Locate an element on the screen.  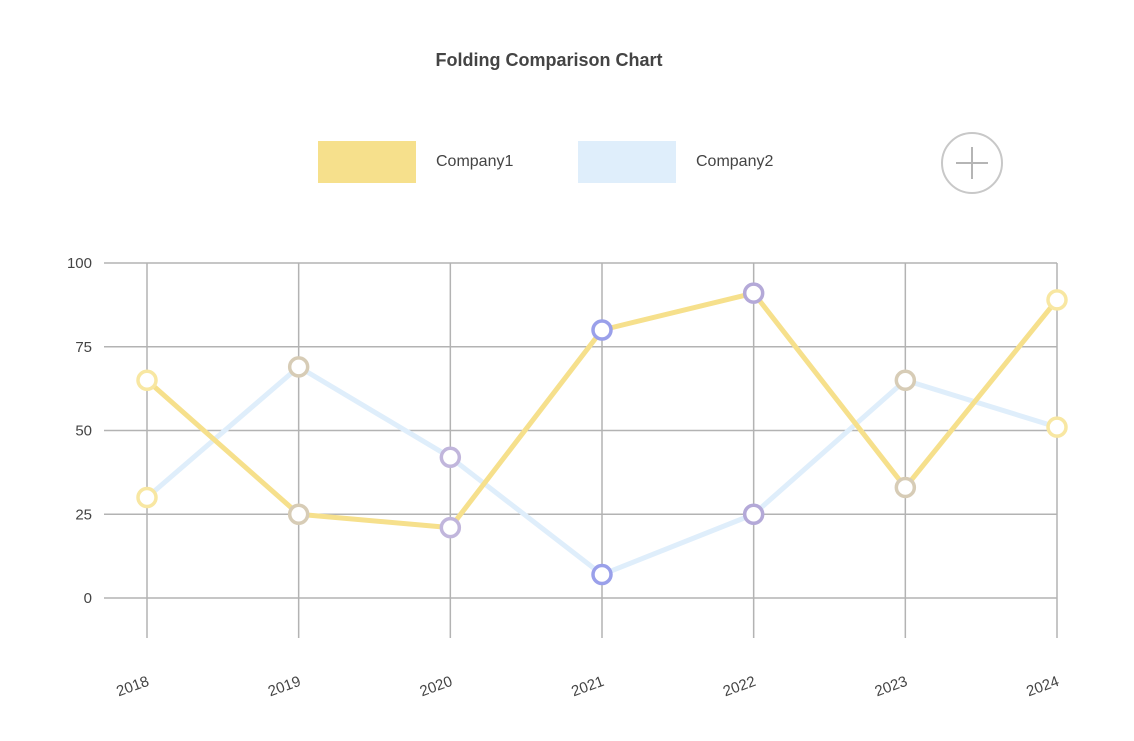
x-tick-label: 2018 is located at coordinates (132, 686).